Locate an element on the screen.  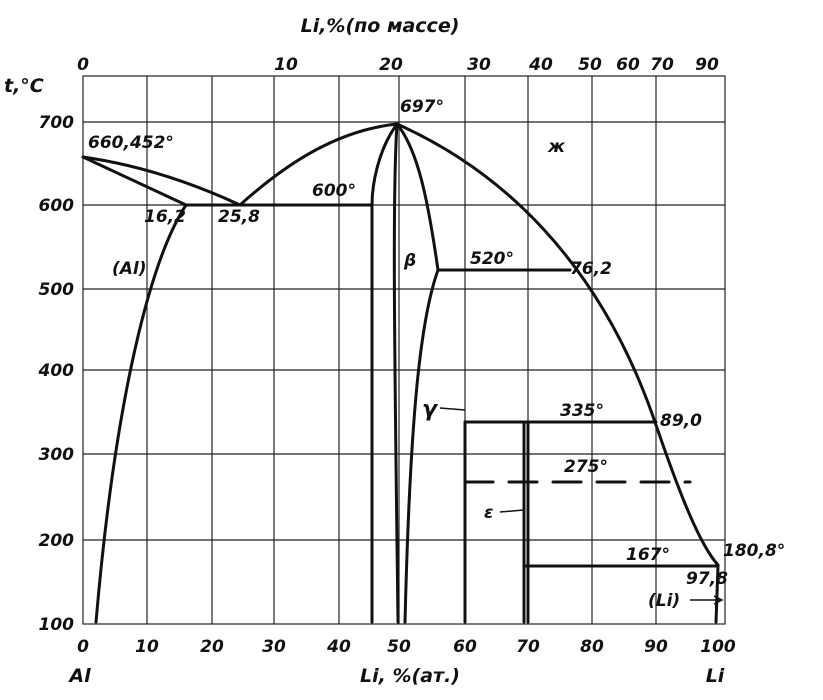
solidus-al is located at coordinates (134, 181).